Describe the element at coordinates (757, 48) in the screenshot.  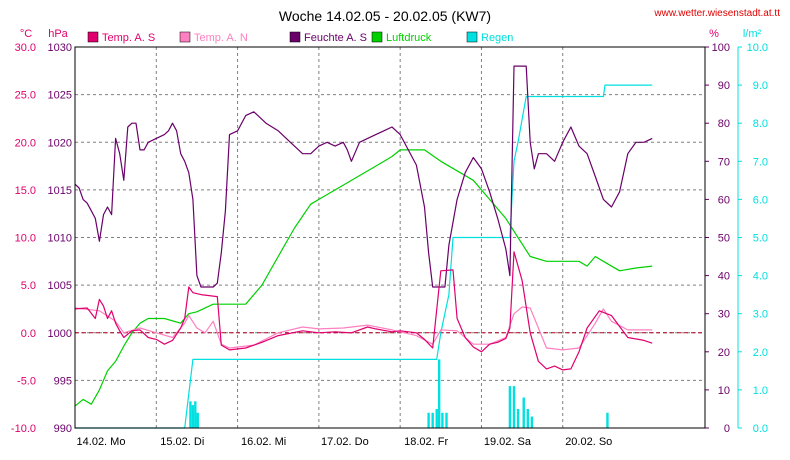
I see `rain-tick-label: 10.0` at that location.